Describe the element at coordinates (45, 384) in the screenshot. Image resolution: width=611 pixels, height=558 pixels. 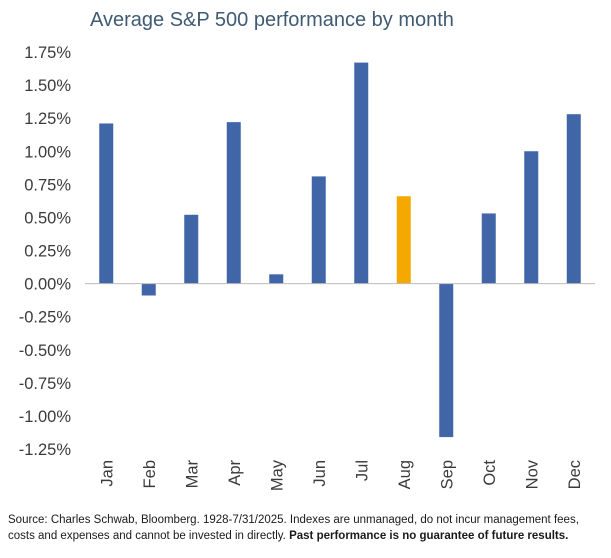
I see `y-tick-label: -0.75%` at that location.